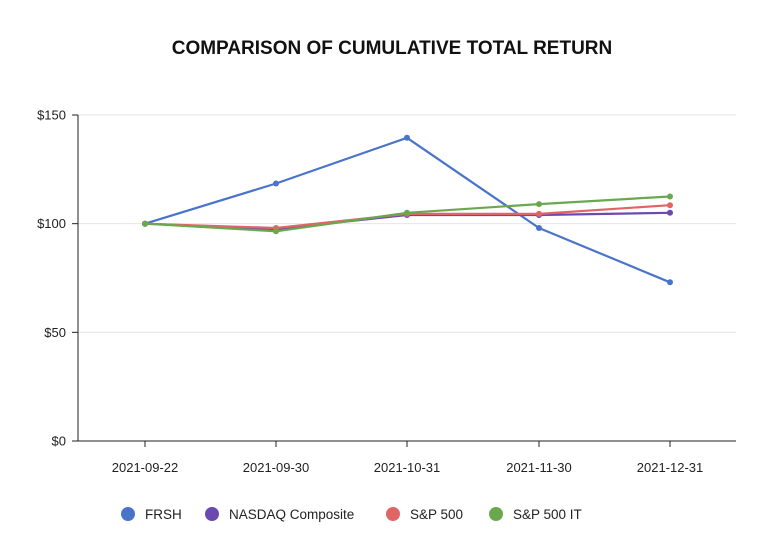  I want to click on x-tick-label: 2021-11-30, so click(539, 467).